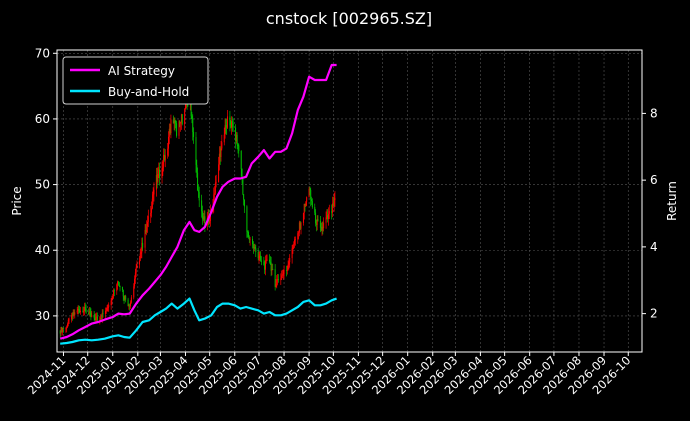 The width and height of the screenshot is (690, 421). What do you see at coordinates (349, 18) in the screenshot?
I see `chart-title: cnstock [002965.SZ]` at bounding box center [349, 18].